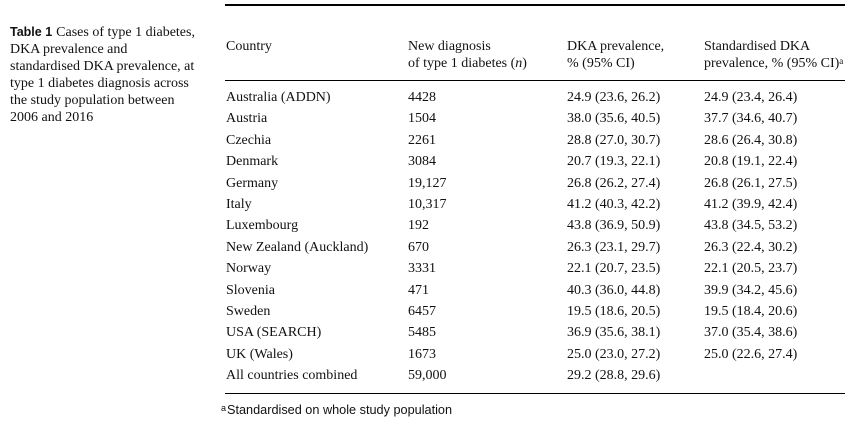 This screenshot has height=425, width=850. What do you see at coordinates (751, 183) in the screenshot?
I see `standardised-dka-prevalence-cell: 26.8 (26.1, 27.5)` at bounding box center [751, 183].